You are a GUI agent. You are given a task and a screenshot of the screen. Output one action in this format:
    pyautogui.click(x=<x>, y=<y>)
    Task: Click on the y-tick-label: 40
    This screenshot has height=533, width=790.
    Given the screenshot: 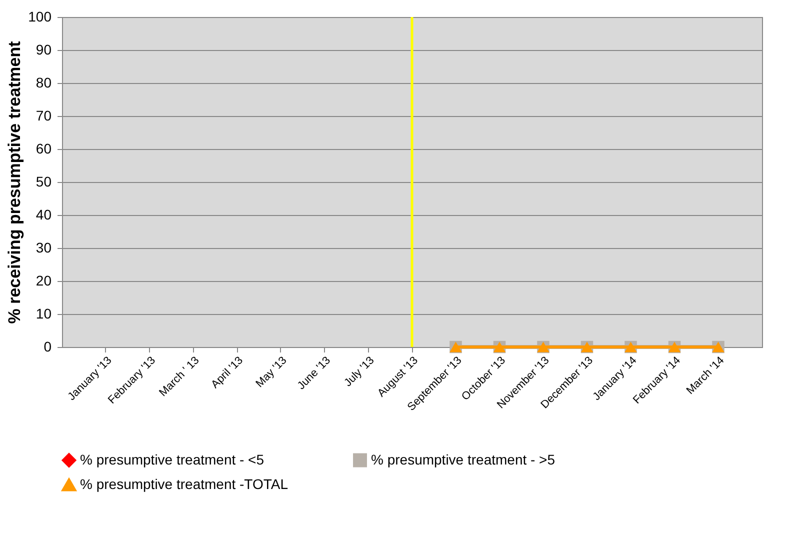 What is the action you would take?
    pyautogui.click(x=44, y=214)
    